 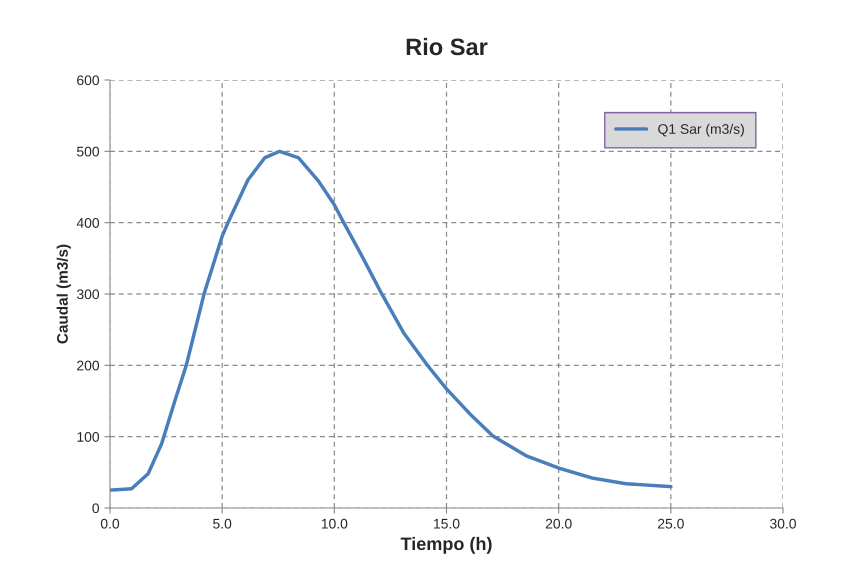 What do you see at coordinates (559, 523) in the screenshot?
I see `x-tick-label: 20.0` at bounding box center [559, 523].